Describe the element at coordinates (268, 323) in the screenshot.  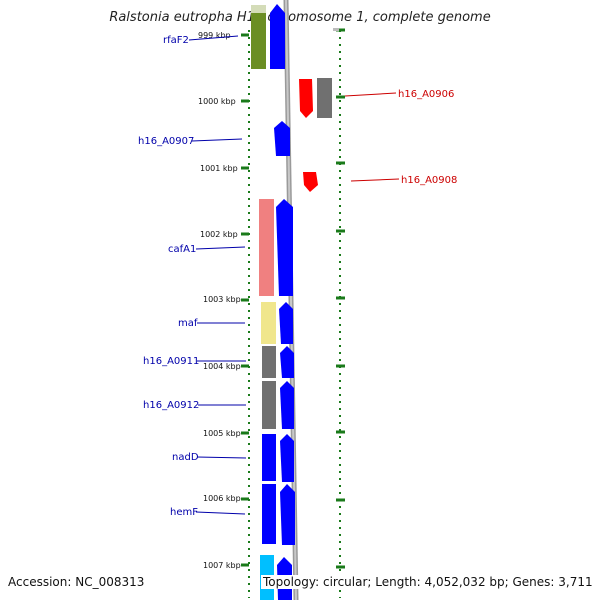
I see `feature-yellow` at that location.